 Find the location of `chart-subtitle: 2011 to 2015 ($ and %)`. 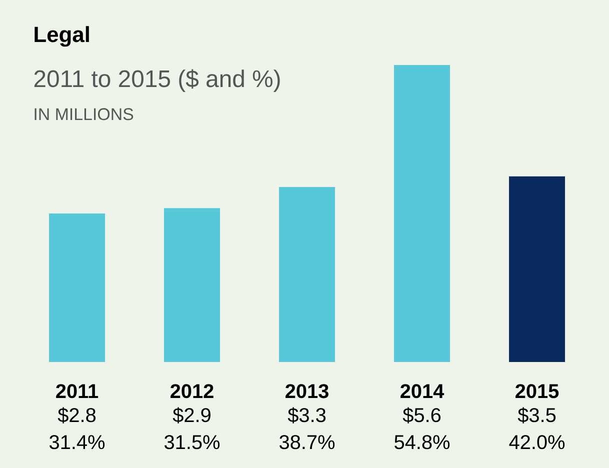

chart-subtitle: 2011 to 2015 ($ and %) is located at coordinates (157, 80).